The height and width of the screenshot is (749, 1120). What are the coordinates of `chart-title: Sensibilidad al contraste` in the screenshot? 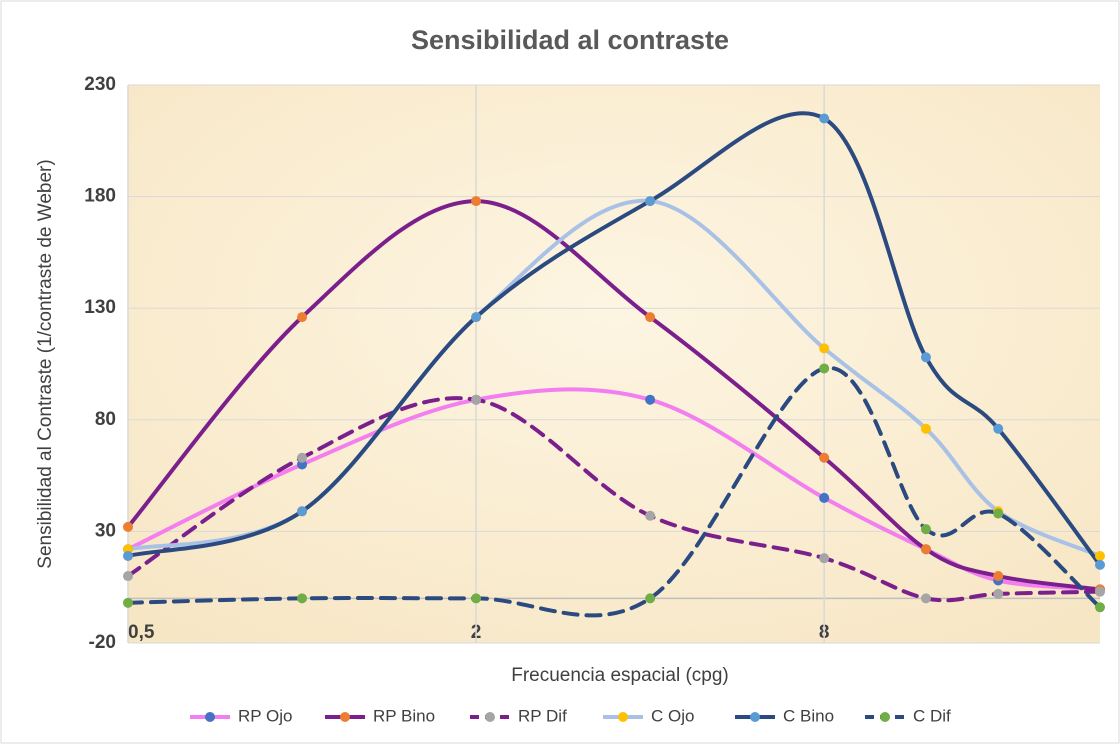 It's located at (570, 40).